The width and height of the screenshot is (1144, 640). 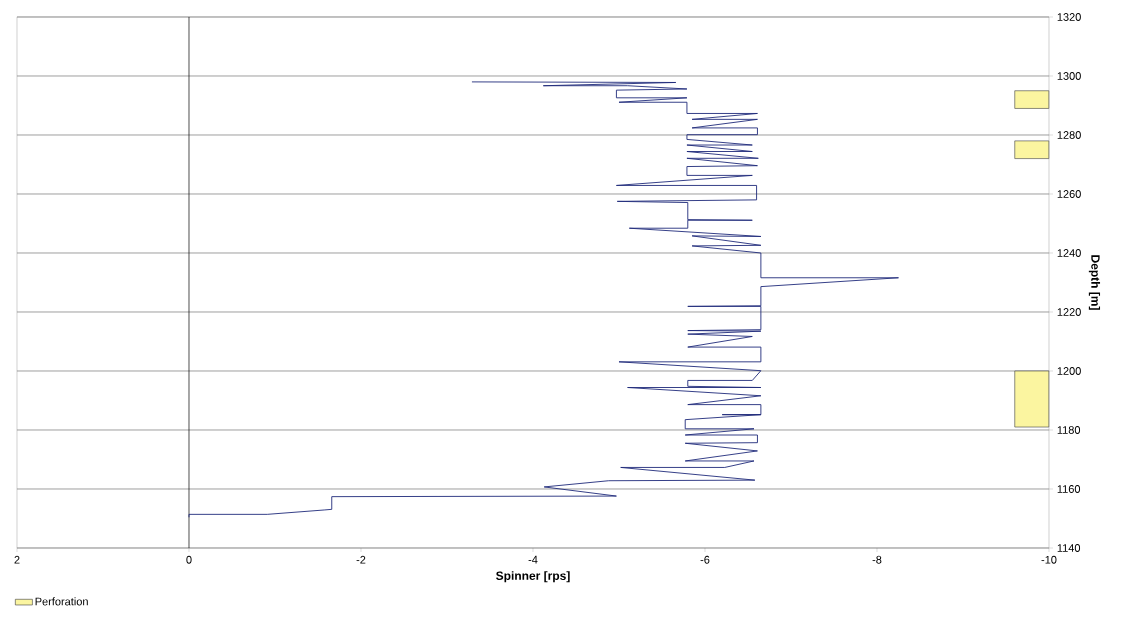 I want to click on y-tick-label: 1160, so click(x=1069, y=489).